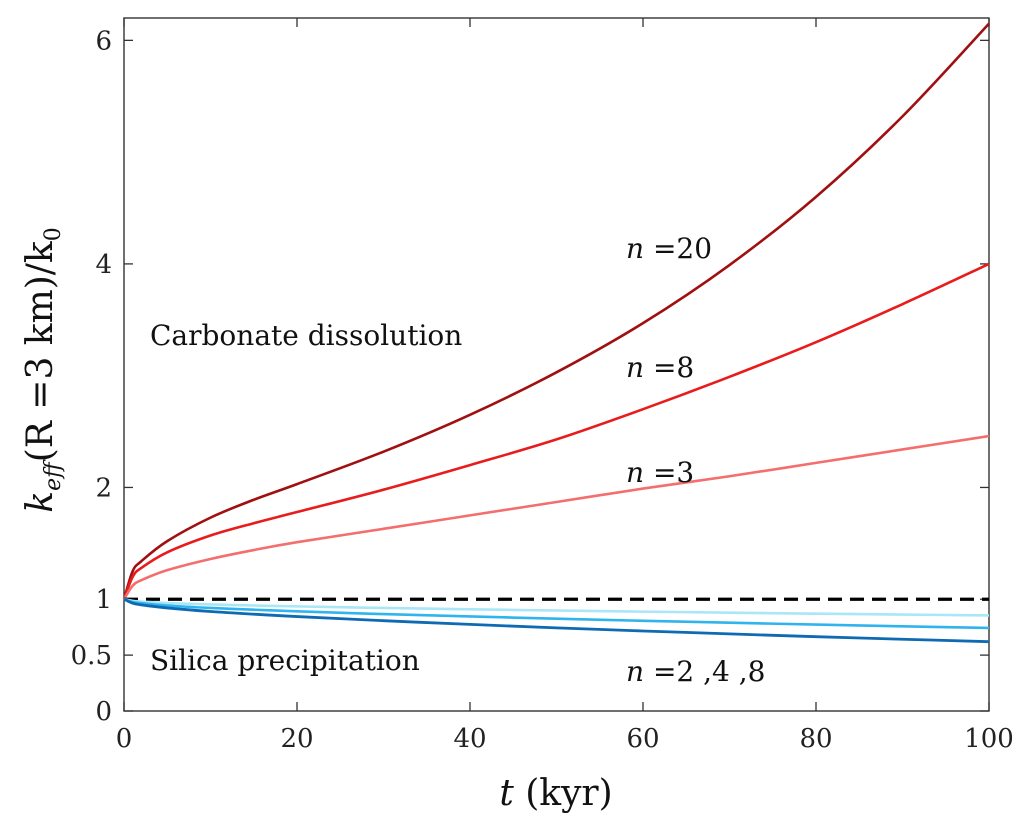 The height and width of the screenshot is (829, 1033). I want to click on x-tick-label: 80, so click(815, 739).